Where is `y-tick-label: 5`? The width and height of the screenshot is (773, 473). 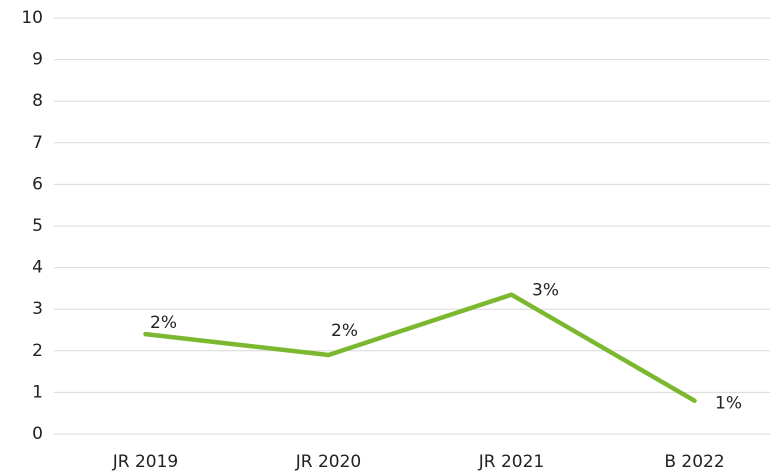
y-tick-label: 5 is located at coordinates (37, 226).